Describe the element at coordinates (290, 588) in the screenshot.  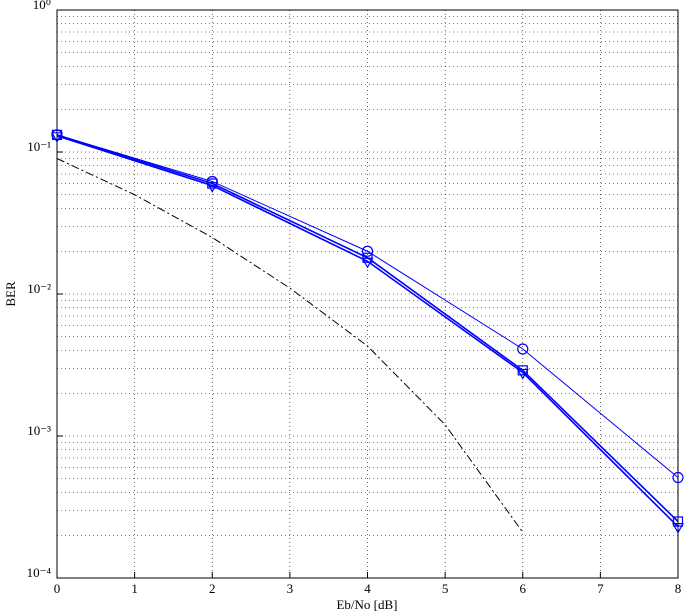
I see `x-tick-label: 3` at that location.